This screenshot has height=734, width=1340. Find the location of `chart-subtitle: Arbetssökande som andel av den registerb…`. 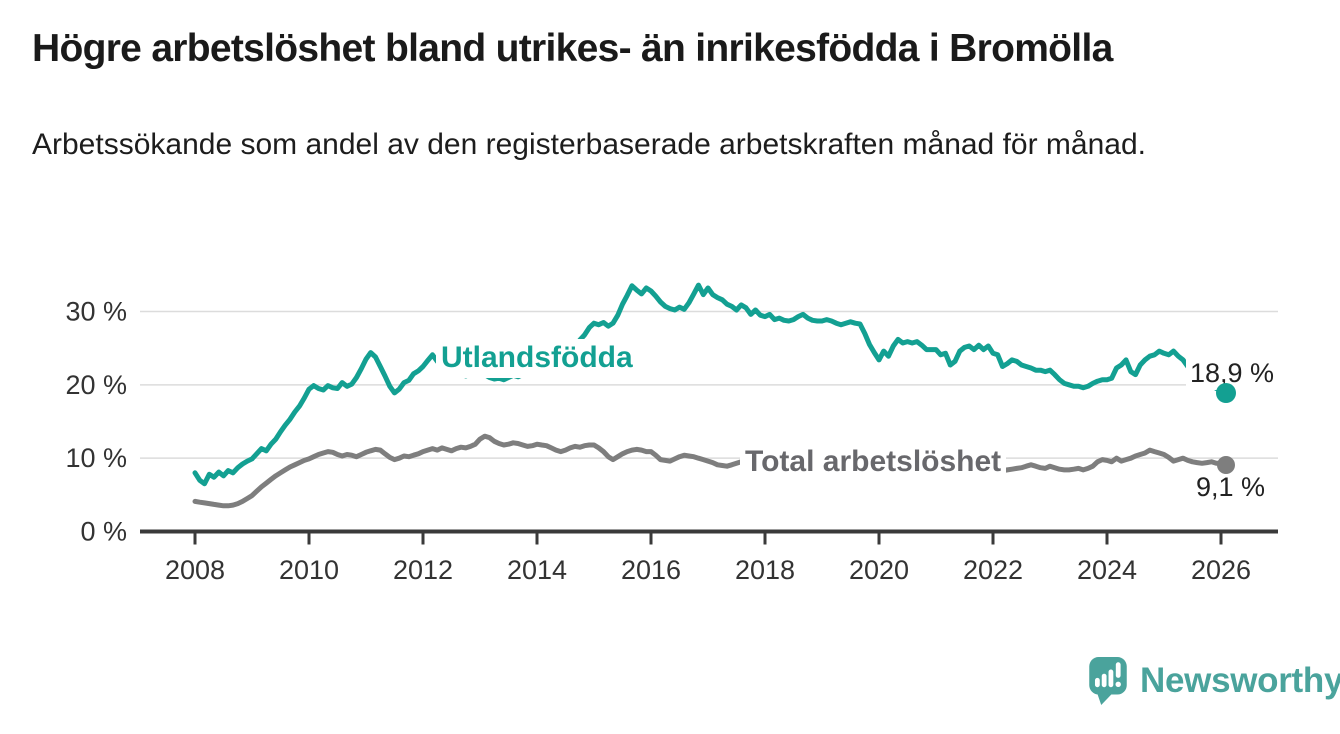

chart-subtitle: Arbetssökande som andel av den registerb… is located at coordinates (589, 144).